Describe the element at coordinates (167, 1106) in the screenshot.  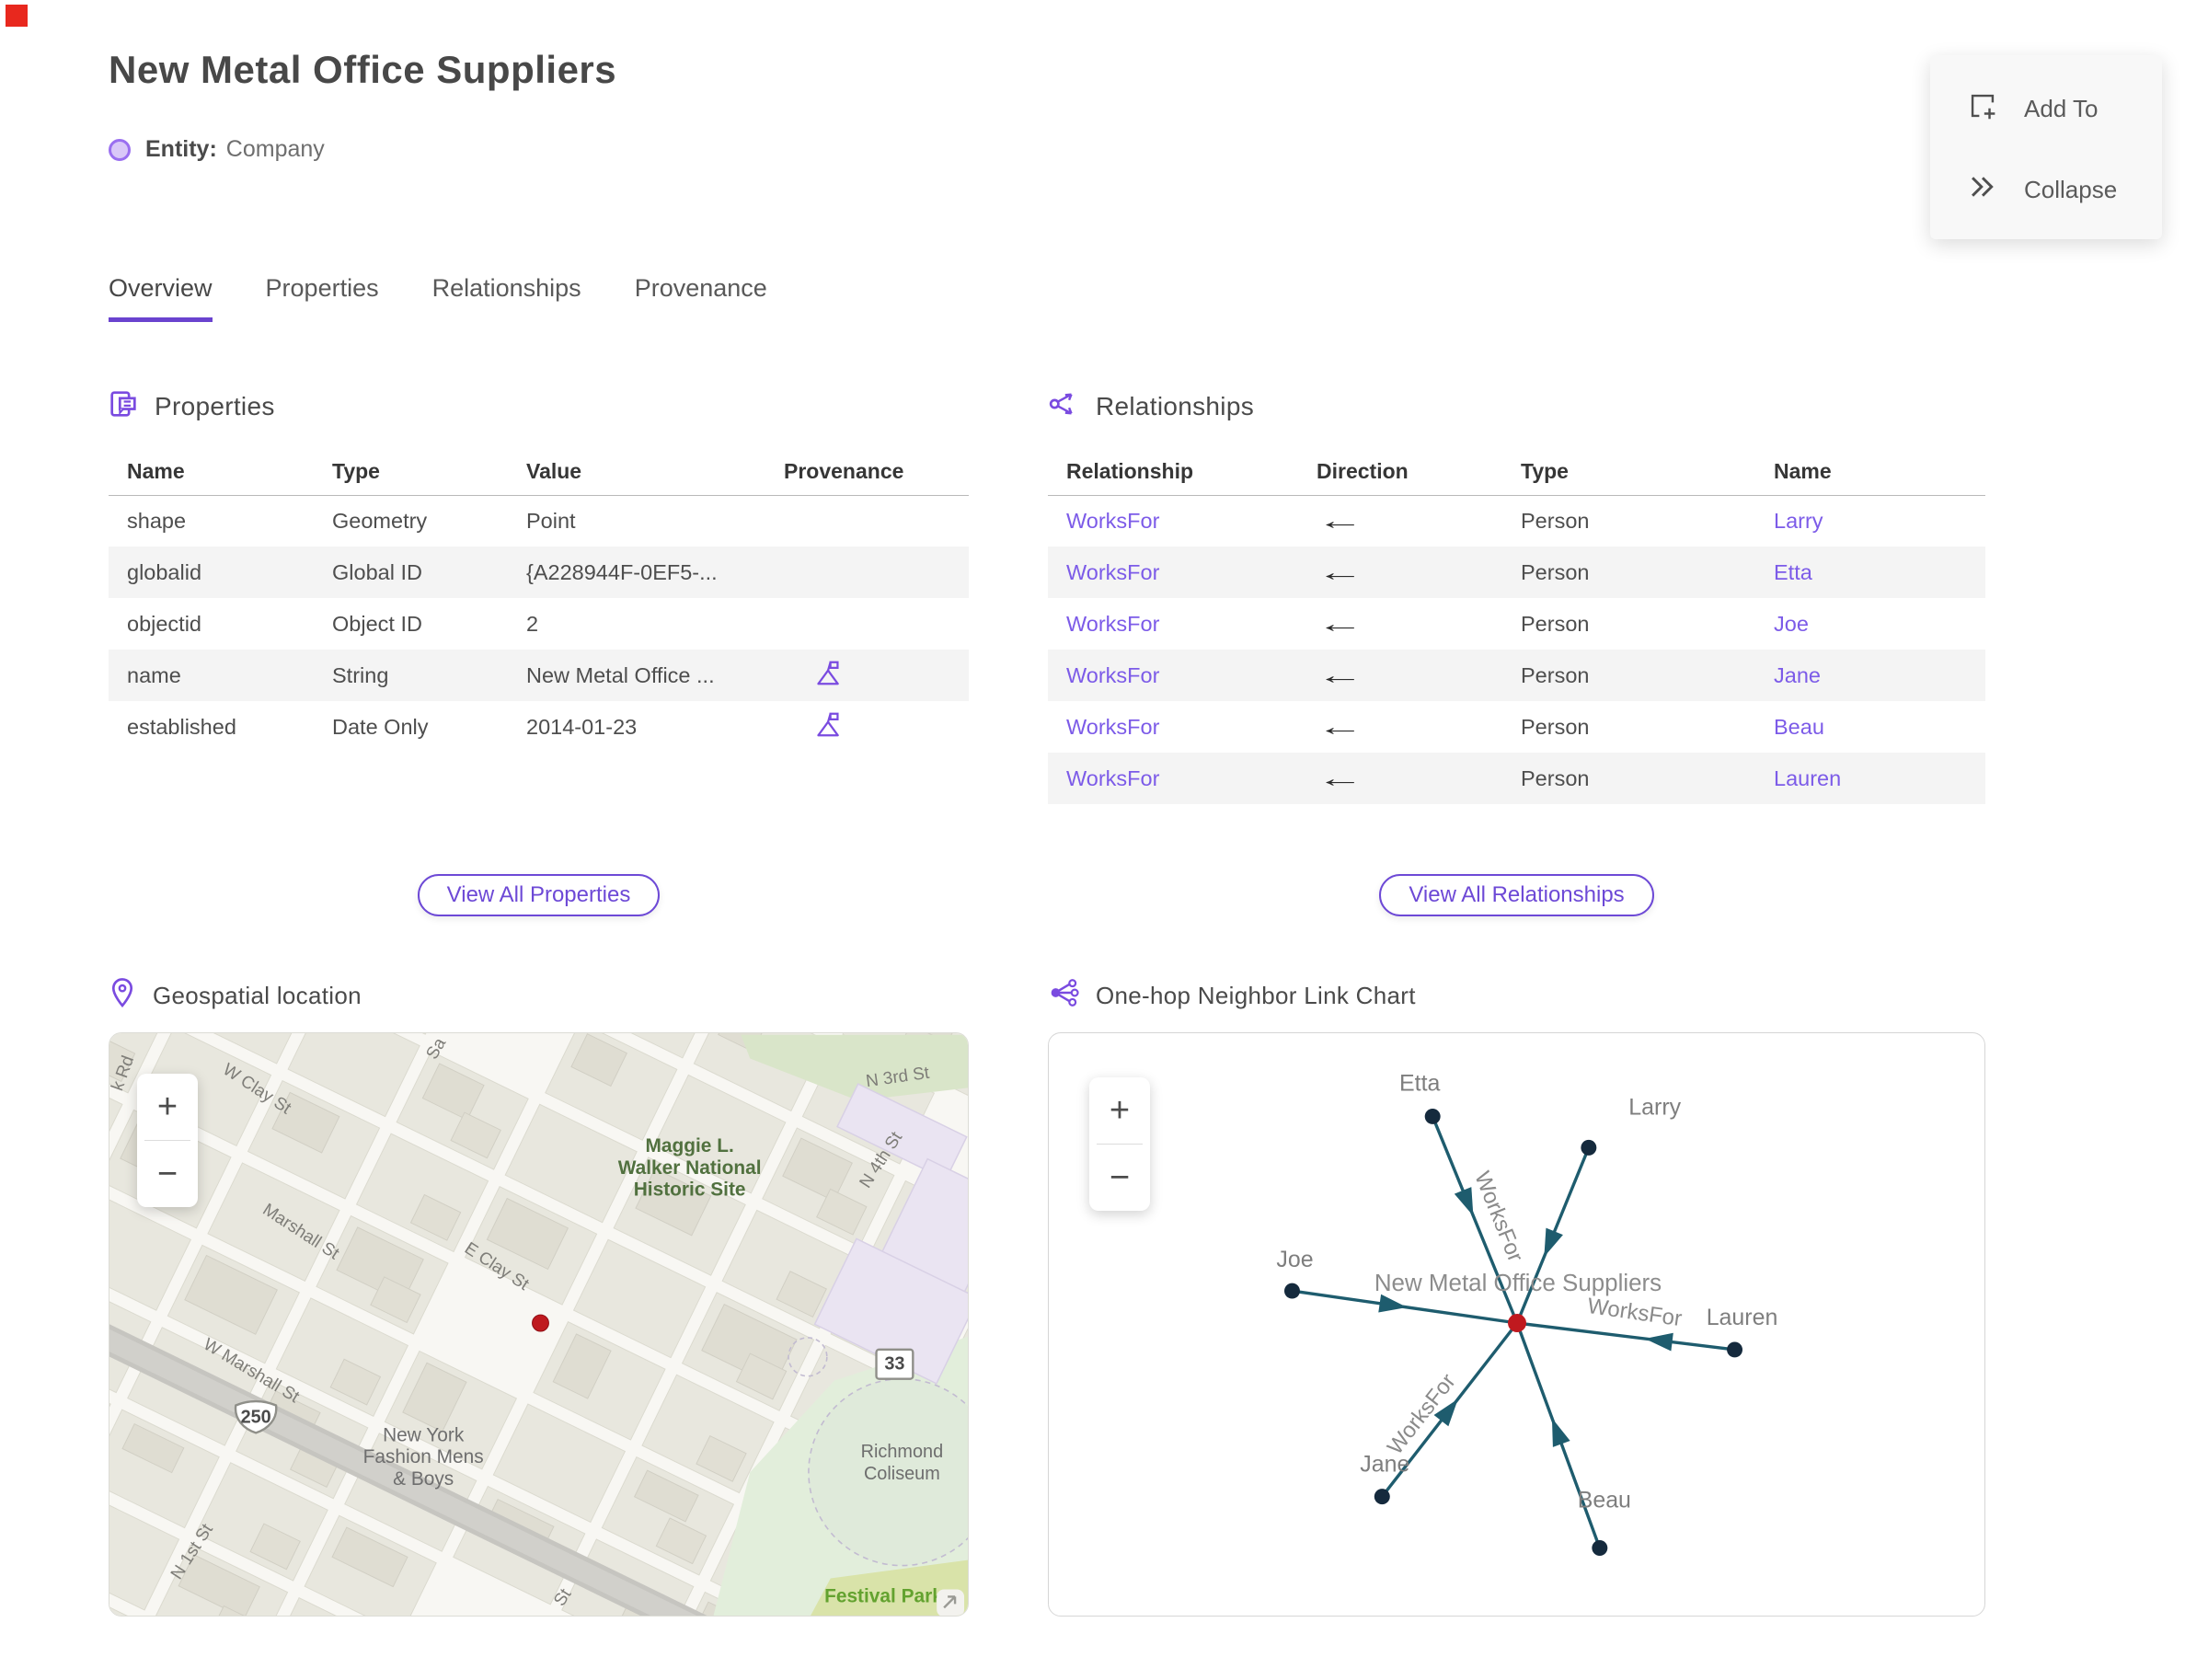
I see `map-zoom-in-button: +` at that location.